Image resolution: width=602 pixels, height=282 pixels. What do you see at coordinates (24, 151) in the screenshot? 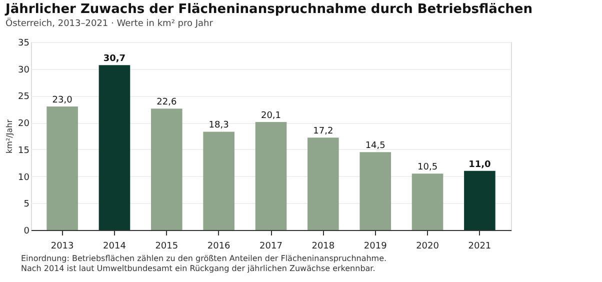
I see `y-tick-label: 15` at bounding box center [24, 151].